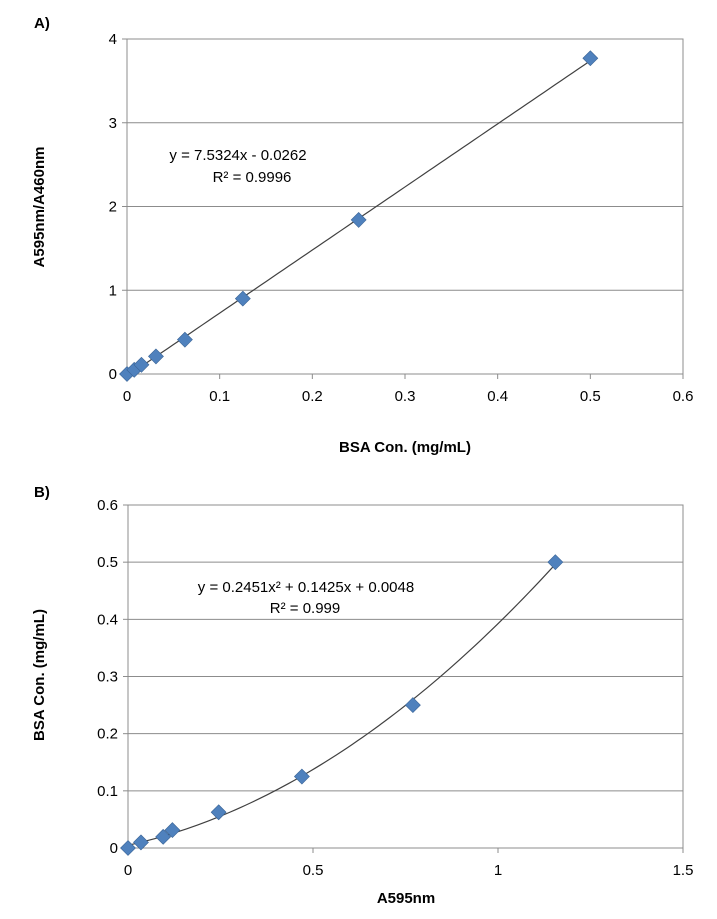 Image resolution: width=717 pixels, height=919 pixels. Describe the element at coordinates (39, 675) in the screenshot. I see `y-axis-title-b: BSA Con. (mg/mL)` at that location.